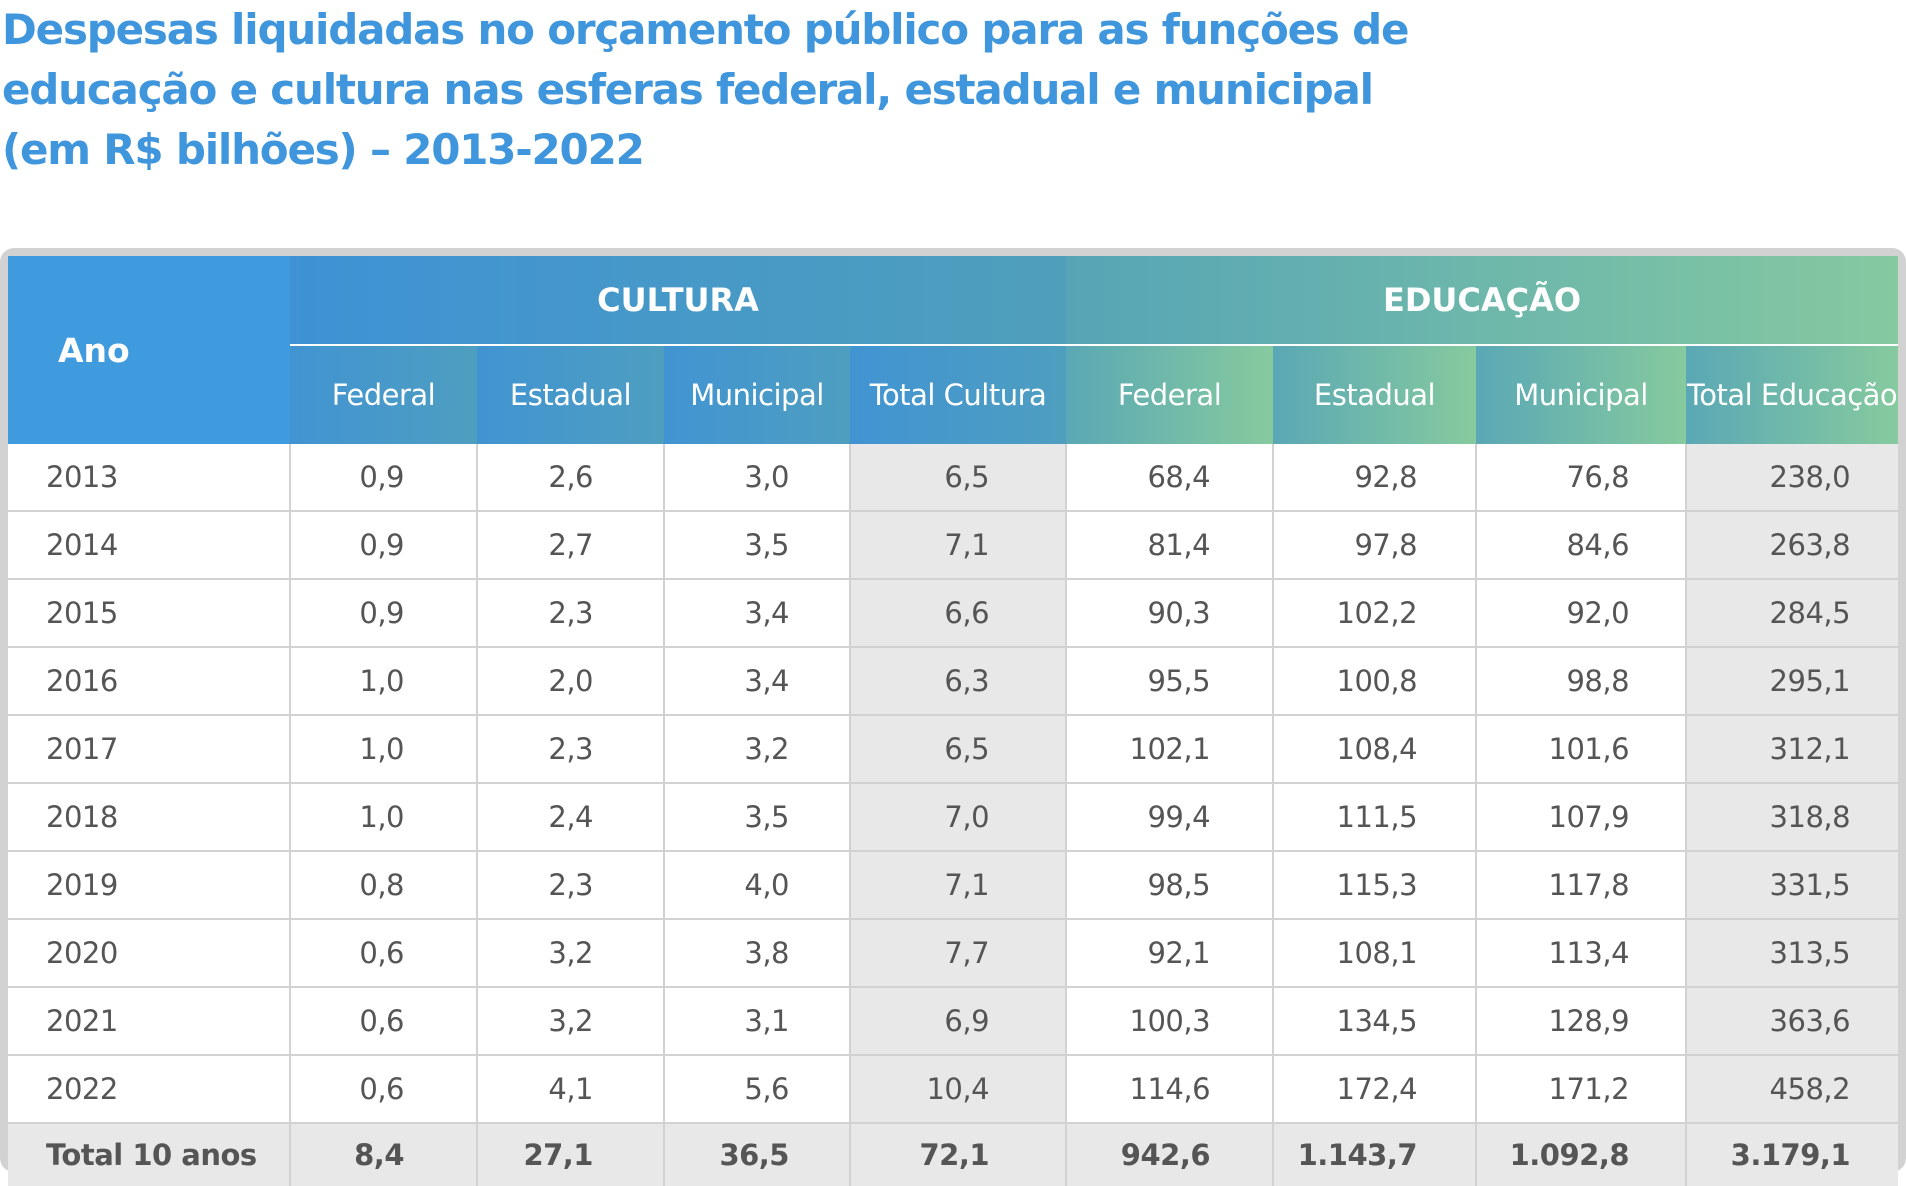  Describe the element at coordinates (384, 1154) in the screenshot. I see `total-cell: 8,4` at that location.